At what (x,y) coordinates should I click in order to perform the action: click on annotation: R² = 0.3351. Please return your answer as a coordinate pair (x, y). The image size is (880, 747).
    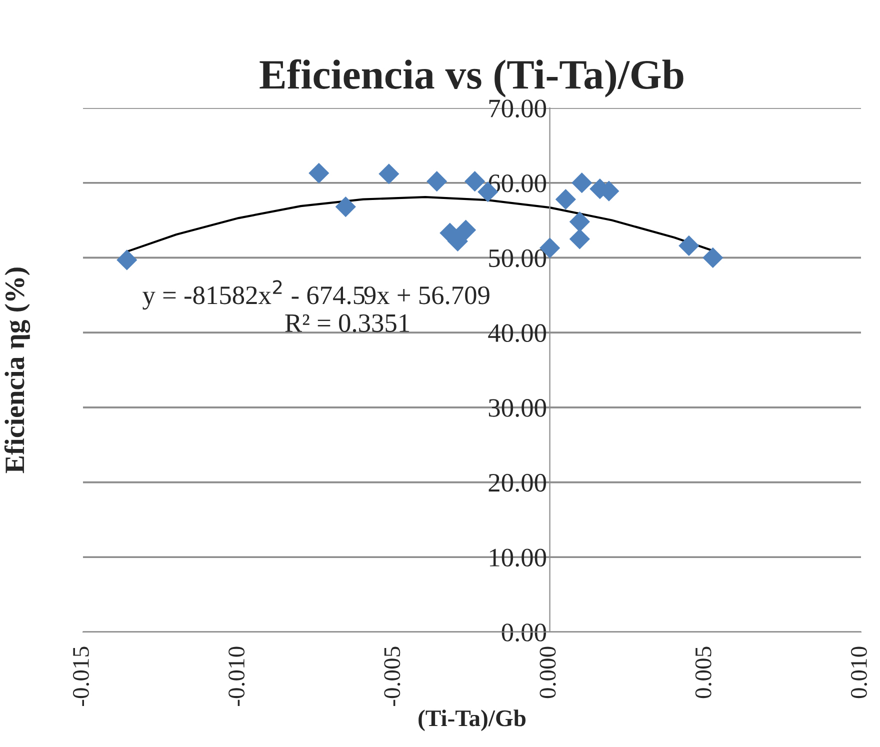
    Looking at the image, I should click on (347, 323).